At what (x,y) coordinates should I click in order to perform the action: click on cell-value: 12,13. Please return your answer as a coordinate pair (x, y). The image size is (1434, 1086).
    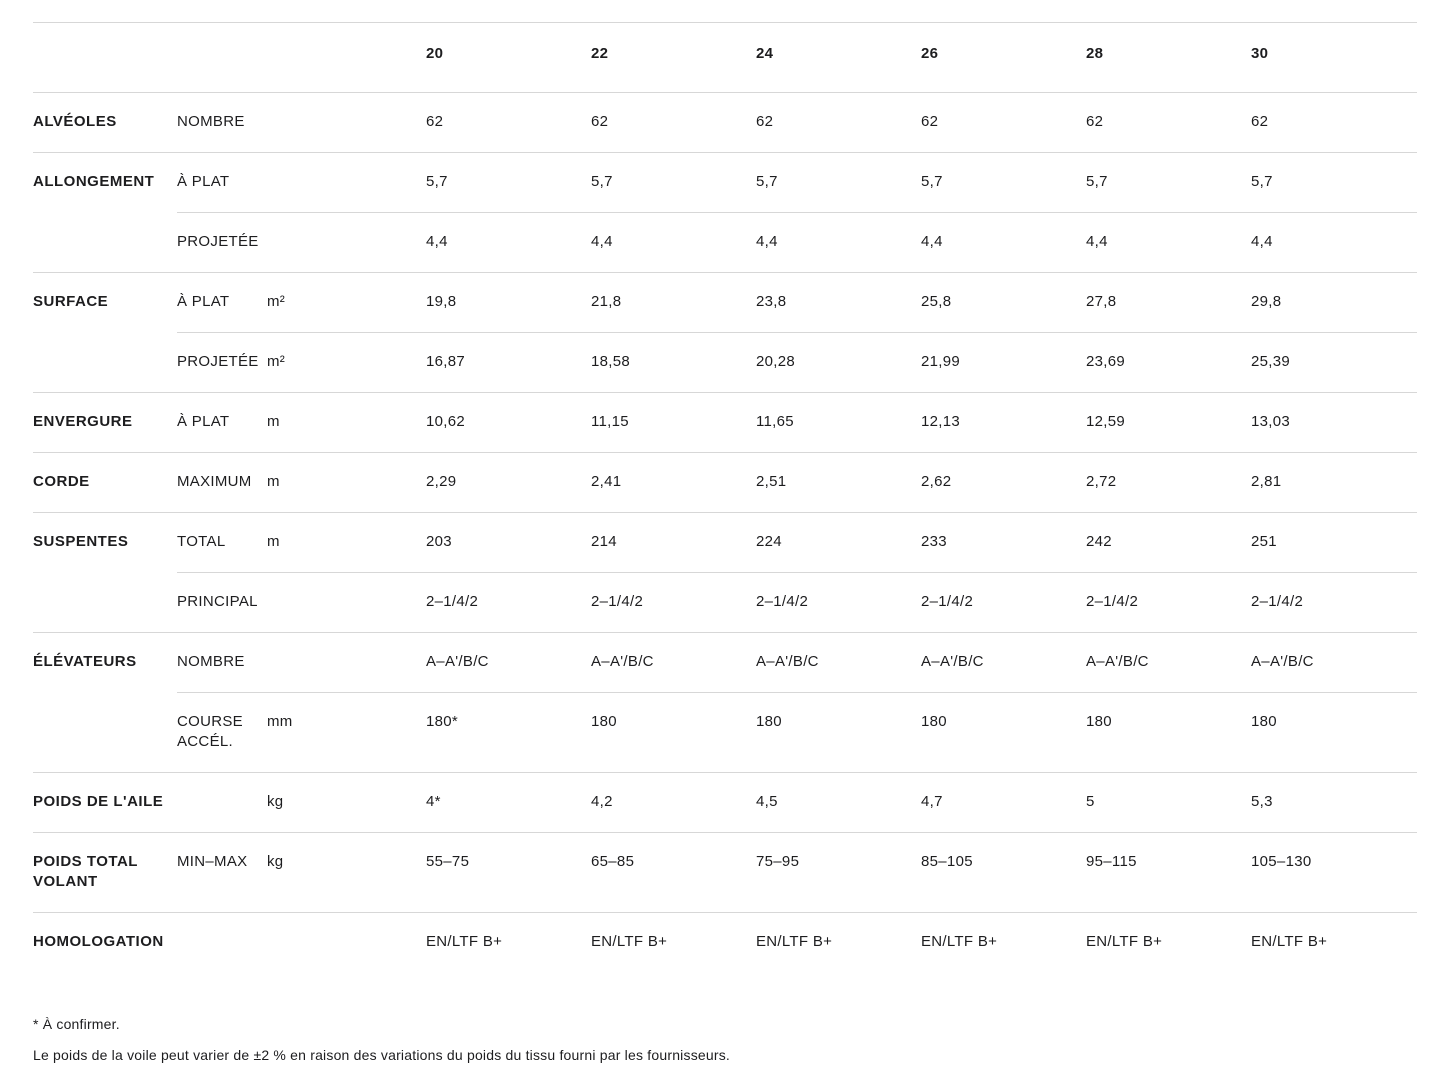
    Looking at the image, I should click on (941, 421).